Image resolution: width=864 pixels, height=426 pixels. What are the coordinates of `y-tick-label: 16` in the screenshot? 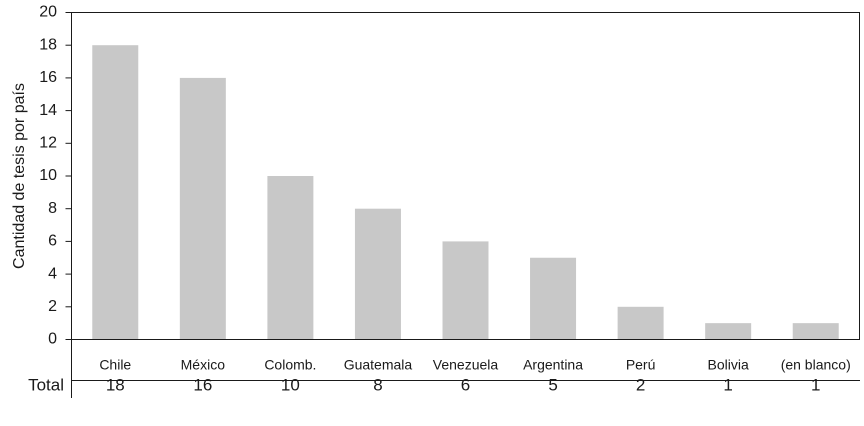 It's located at (48, 77).